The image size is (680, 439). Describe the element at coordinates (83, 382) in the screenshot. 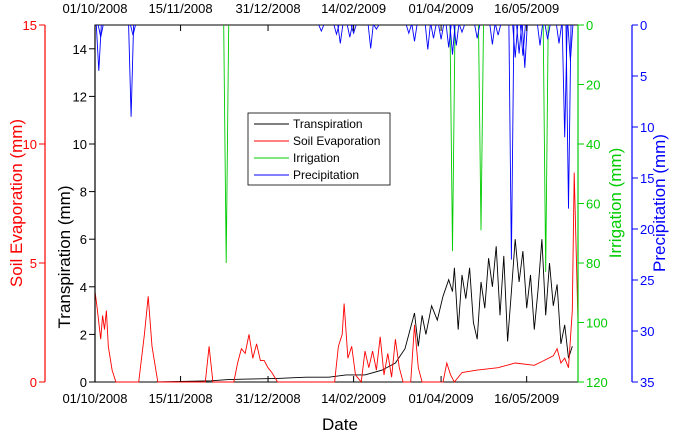

I see `transpiration-tick-label: 0` at that location.